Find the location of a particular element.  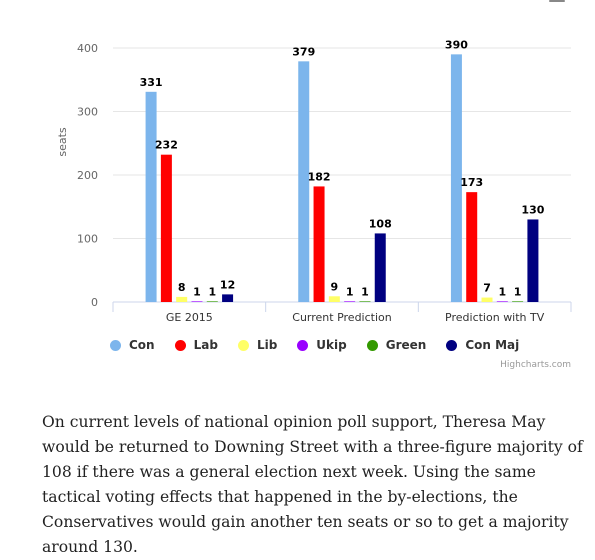

legend-label-con-maj: Con Maj is located at coordinates (492, 345).